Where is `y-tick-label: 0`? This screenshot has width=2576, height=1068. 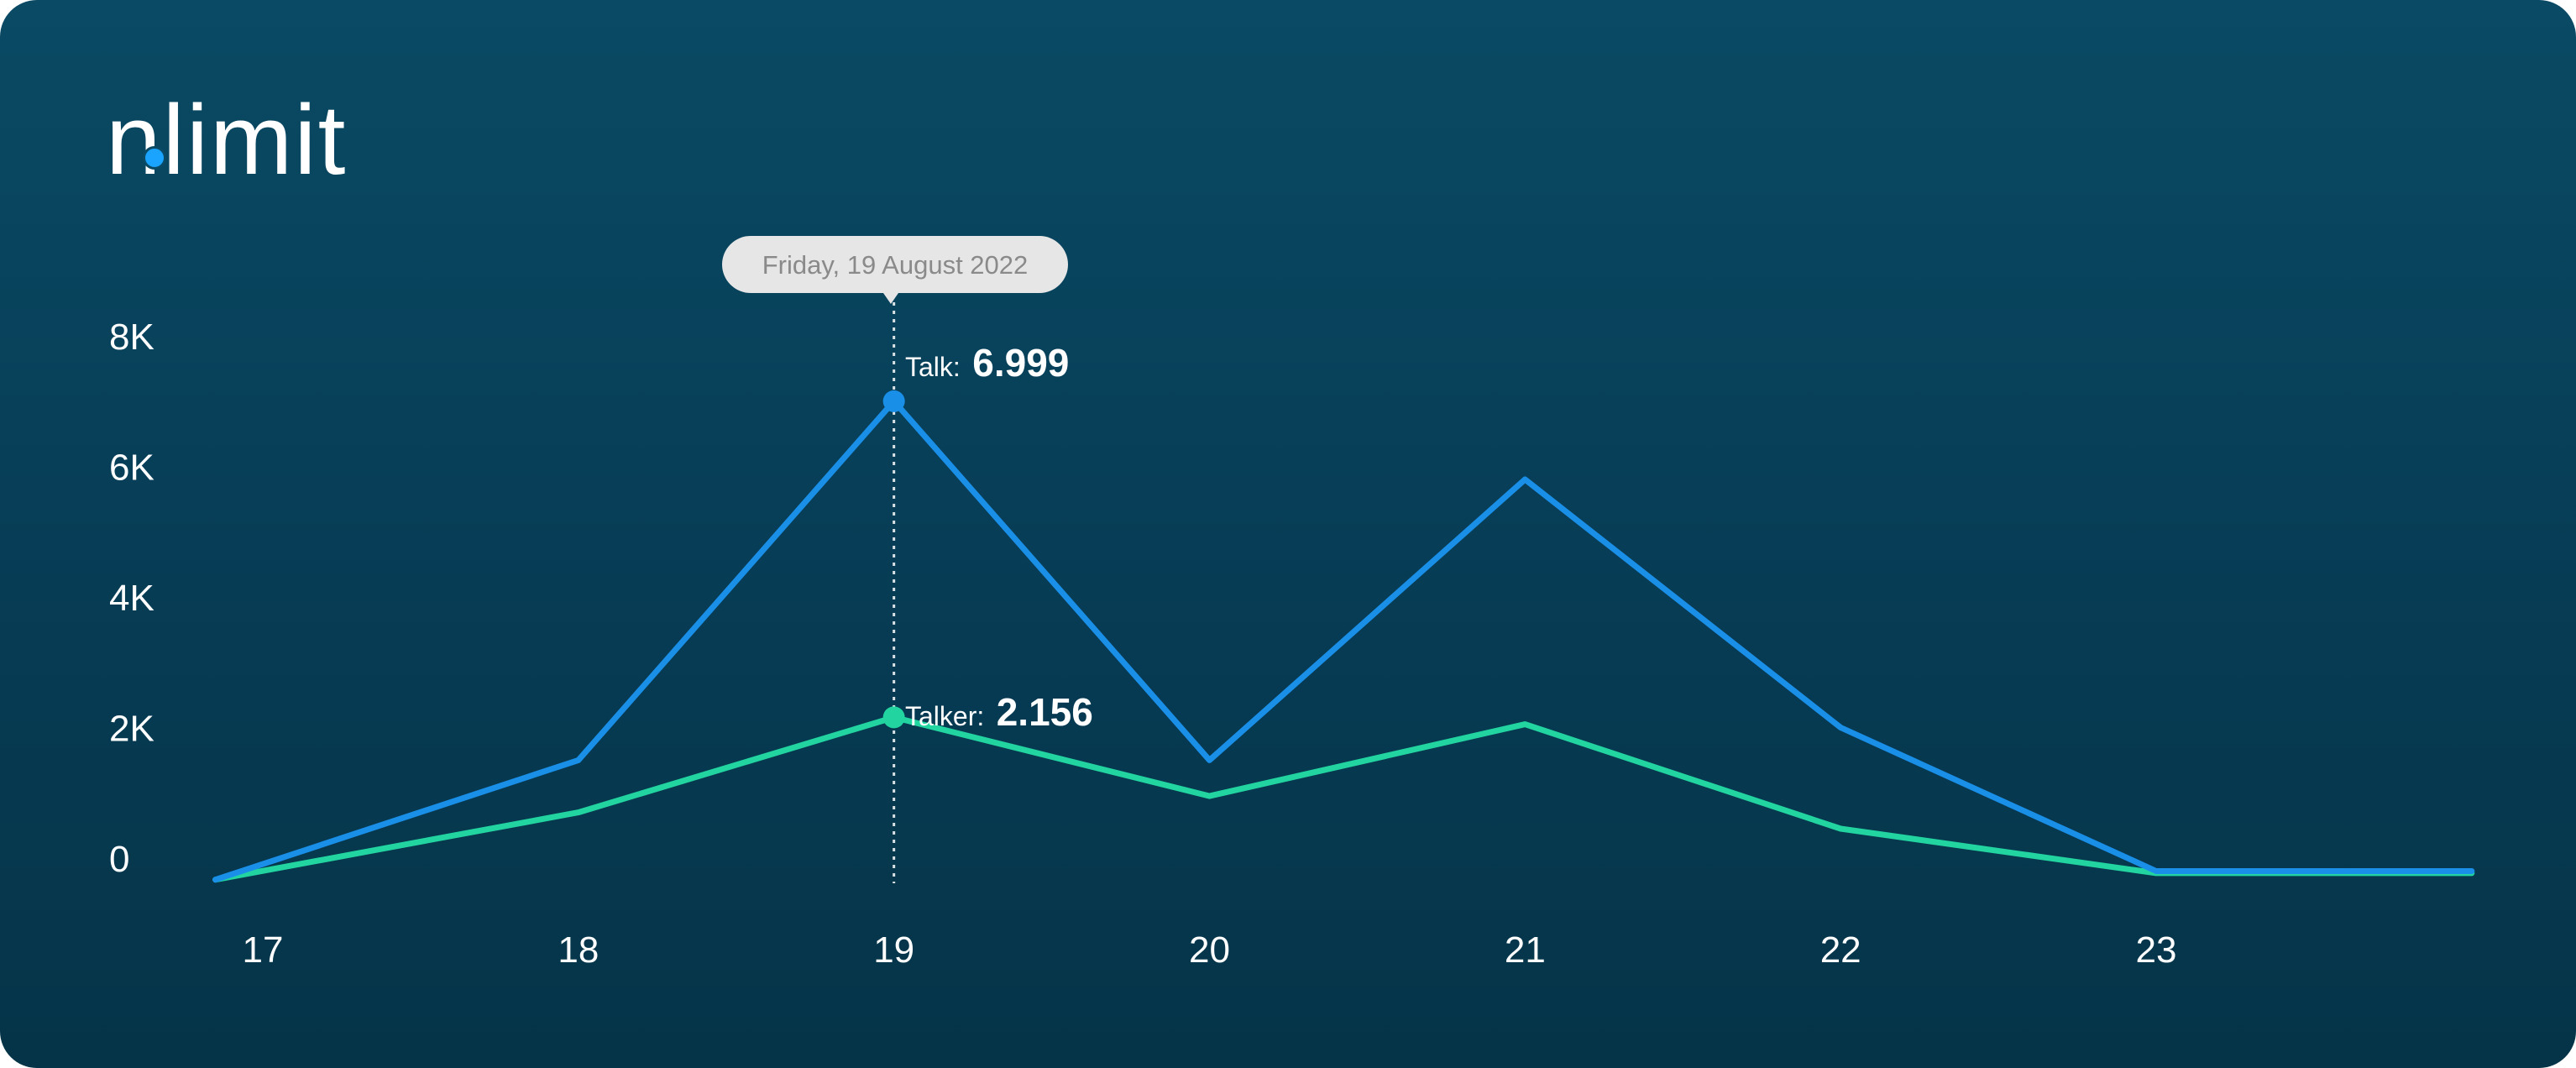 y-tick-label: 0 is located at coordinates (119, 860).